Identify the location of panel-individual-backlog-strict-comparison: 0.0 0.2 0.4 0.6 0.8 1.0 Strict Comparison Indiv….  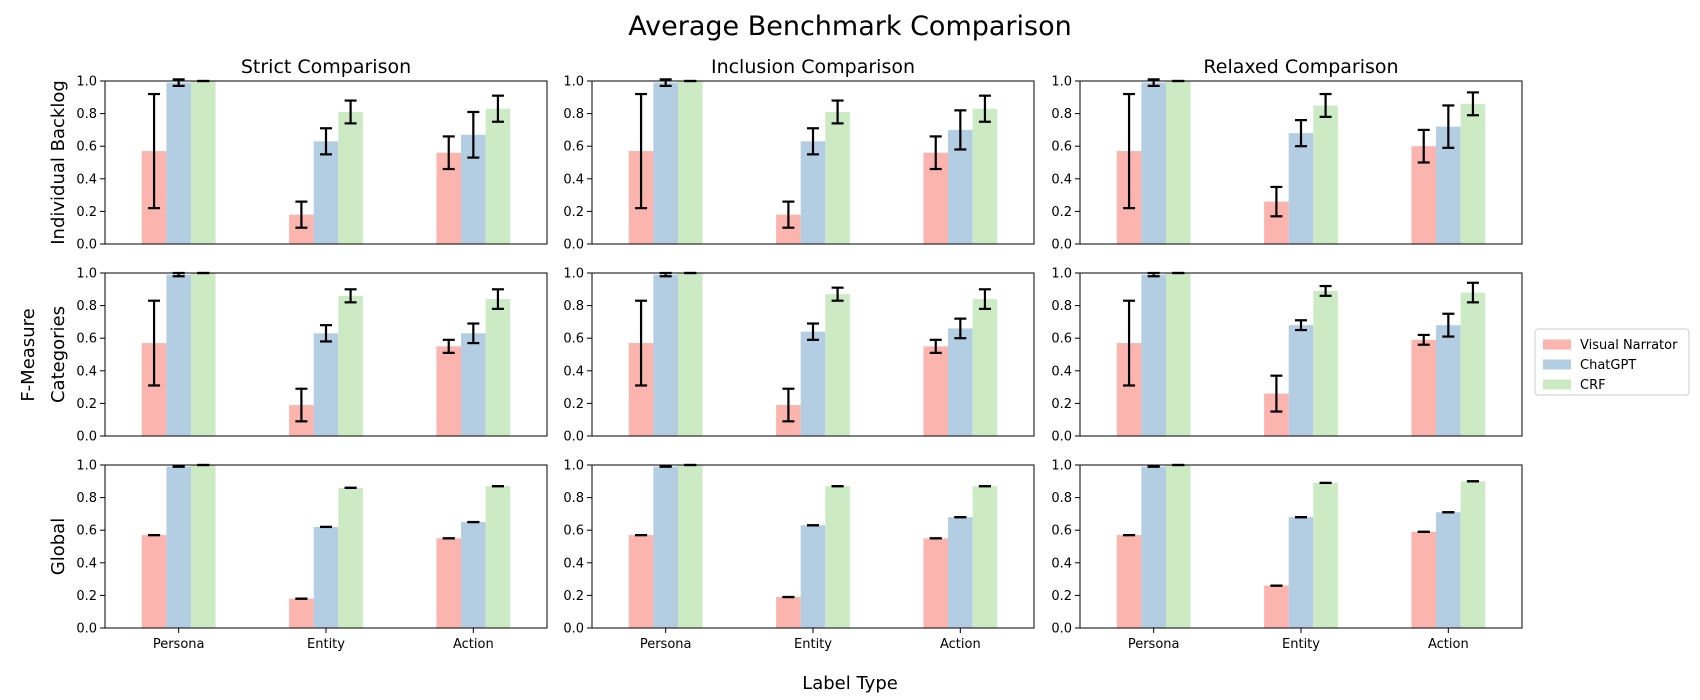
(298, 154).